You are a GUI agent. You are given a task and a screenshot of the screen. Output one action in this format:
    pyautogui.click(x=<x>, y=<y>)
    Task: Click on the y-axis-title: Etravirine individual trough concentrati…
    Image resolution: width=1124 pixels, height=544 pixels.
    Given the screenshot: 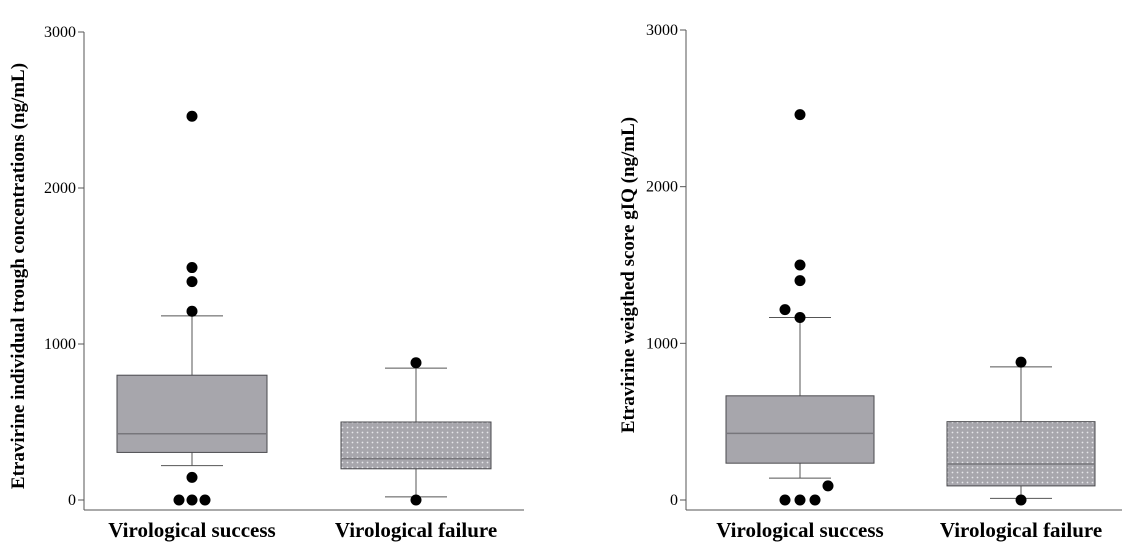 What is the action you would take?
    pyautogui.click(x=18, y=276)
    